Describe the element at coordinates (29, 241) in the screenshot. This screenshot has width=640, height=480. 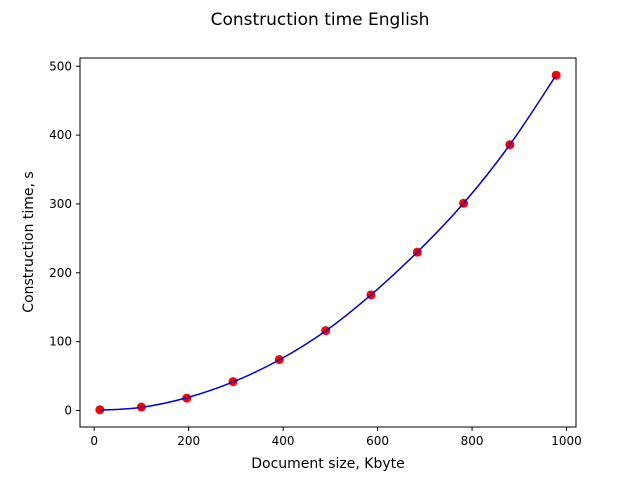
I see `y-axis-label: Construction time, s` at that location.